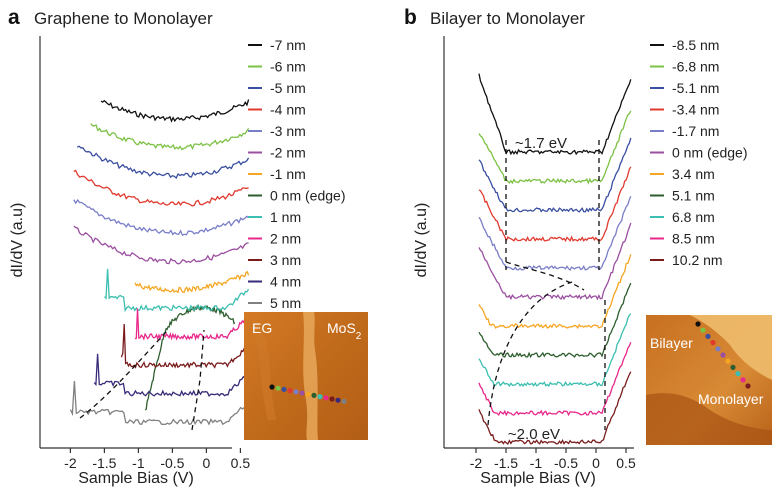 Image resolution: width=772 pixels, height=491 pixels. Describe the element at coordinates (507, 18) in the screenshot. I see `panel-b-title: Bilayer to Monolayer` at that location.